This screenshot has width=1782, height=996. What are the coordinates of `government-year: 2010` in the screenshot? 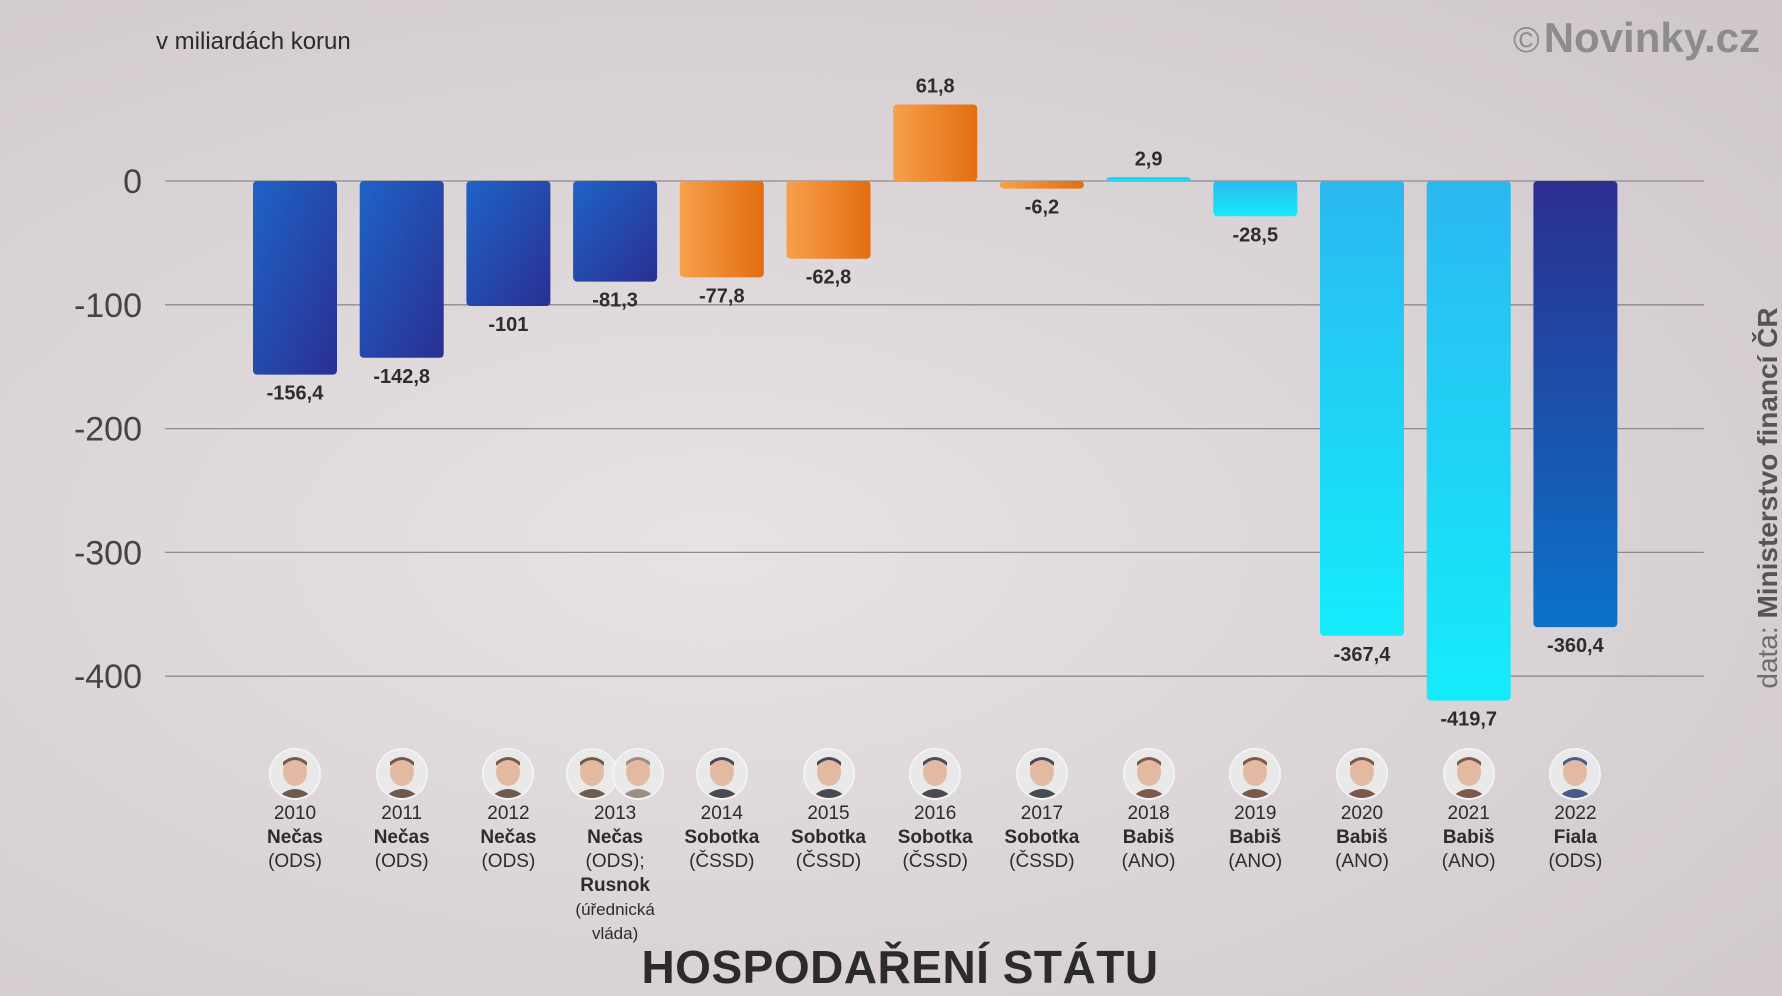 It's located at (295, 813).